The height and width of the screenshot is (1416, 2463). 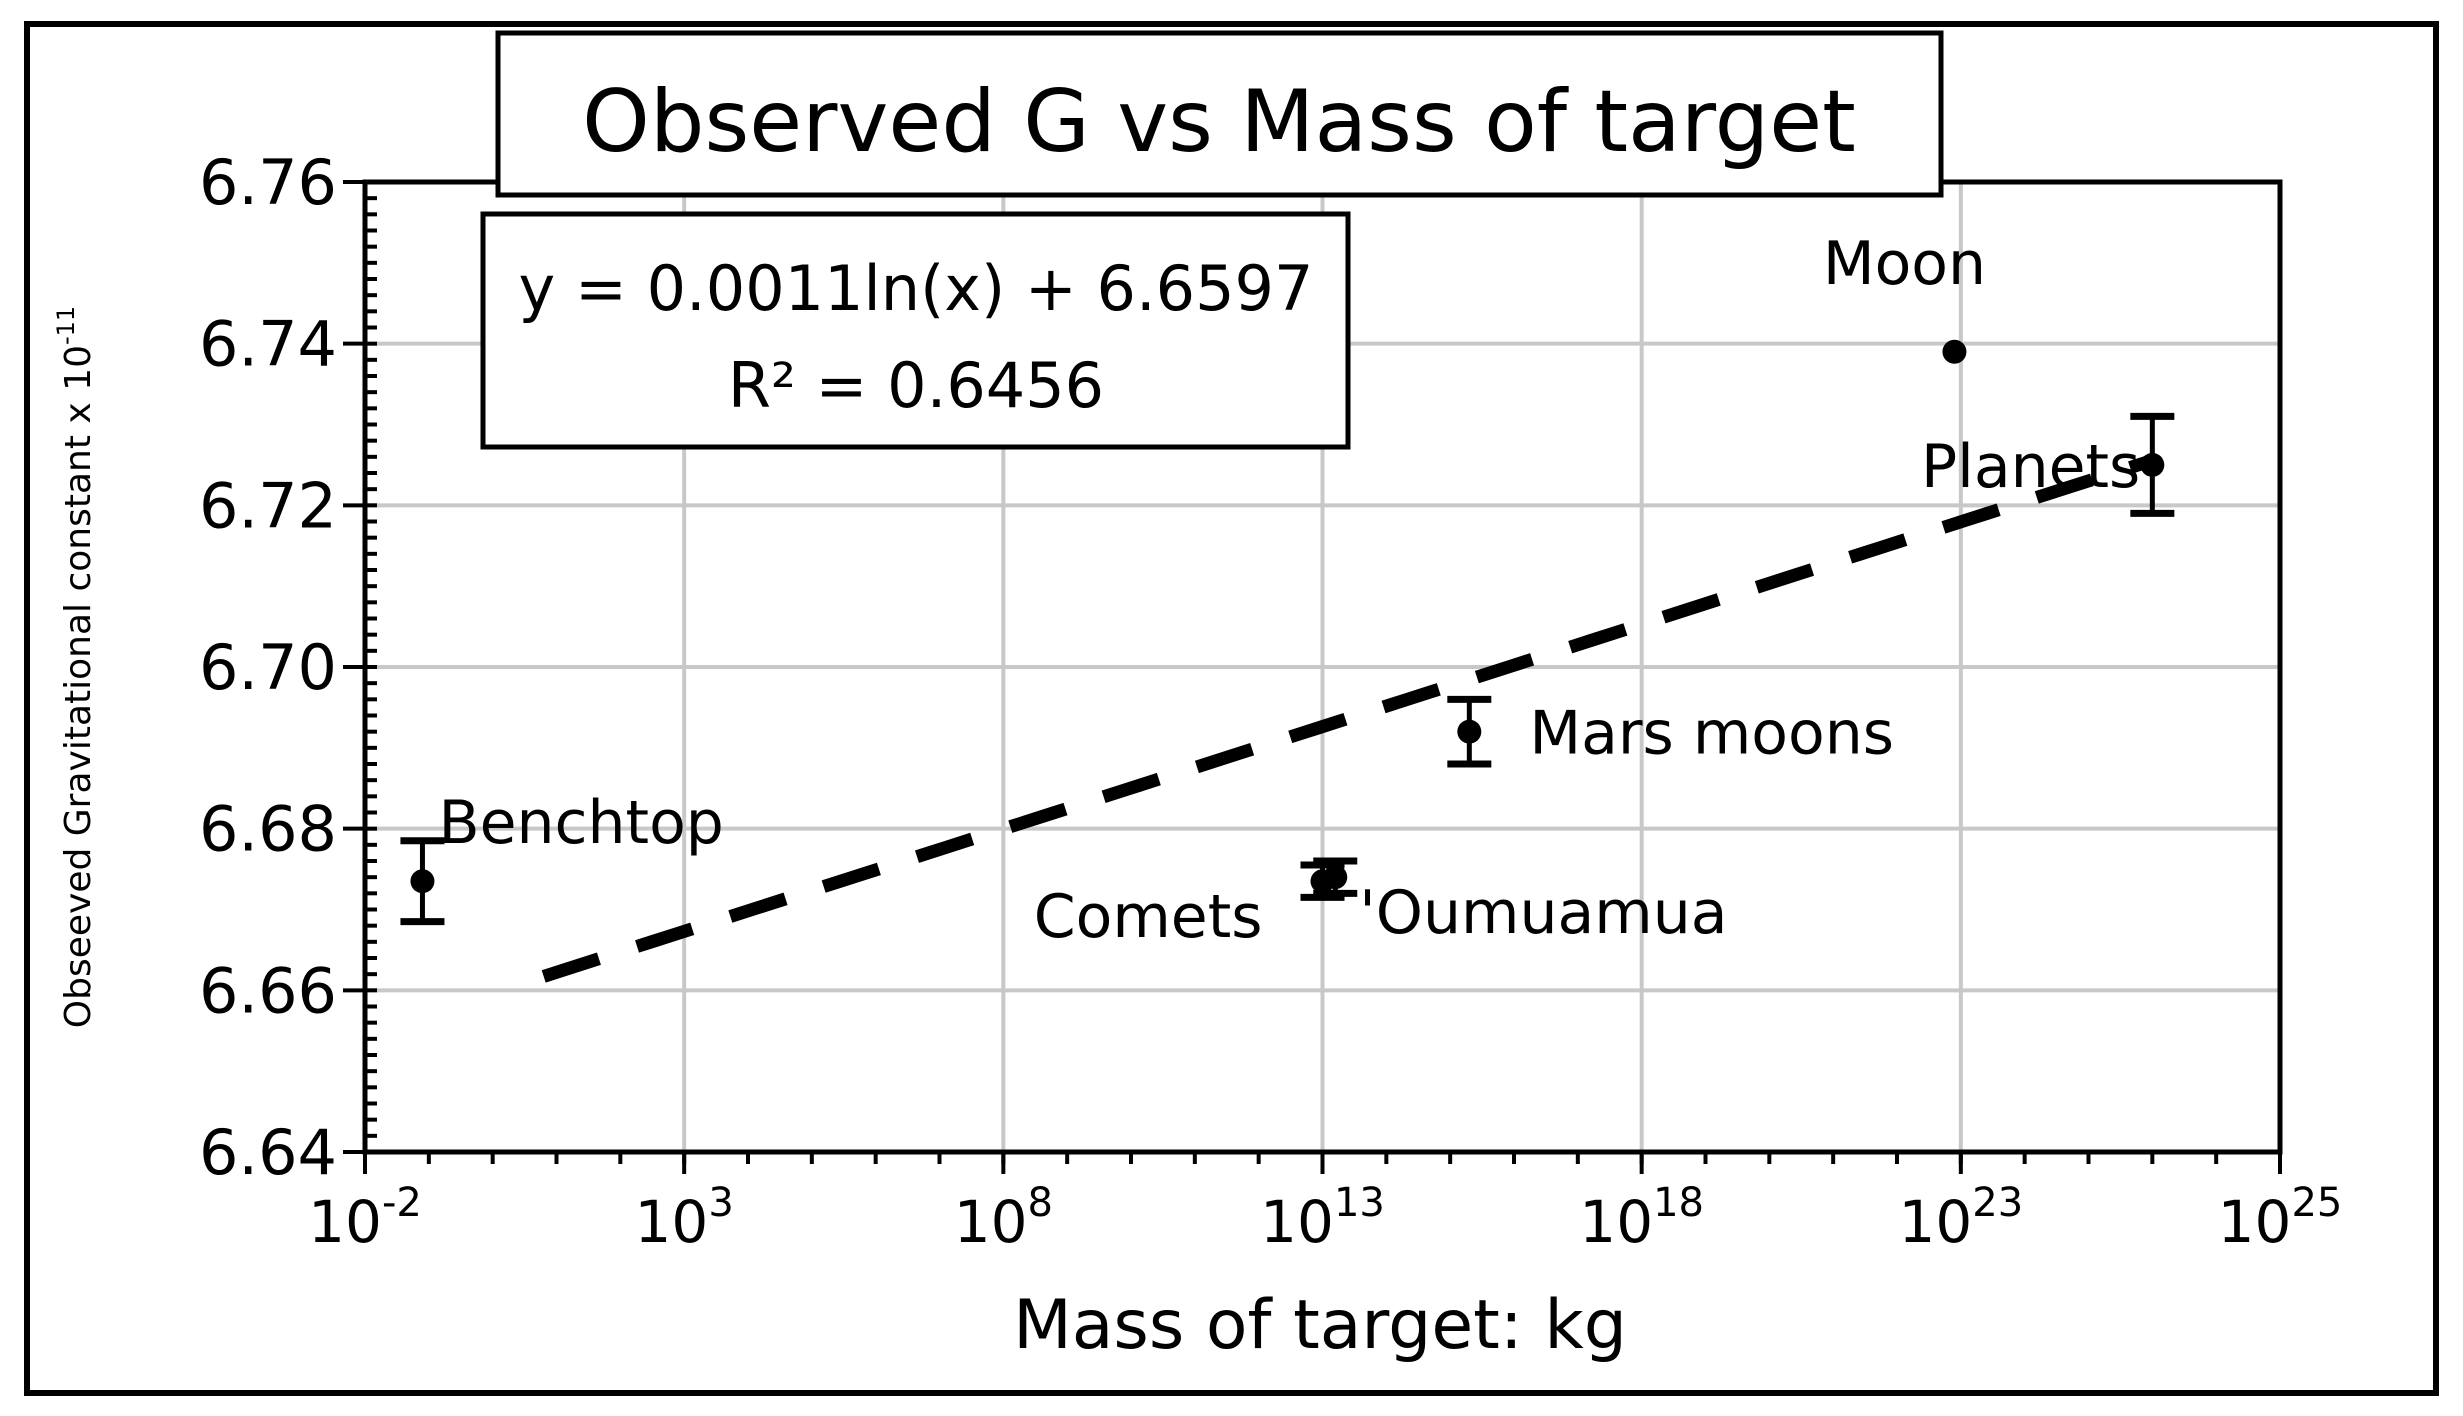 What do you see at coordinates (916, 288) in the screenshot?
I see `trendline-equation: y = 0.0011ln(x) + 6.6597` at bounding box center [916, 288].